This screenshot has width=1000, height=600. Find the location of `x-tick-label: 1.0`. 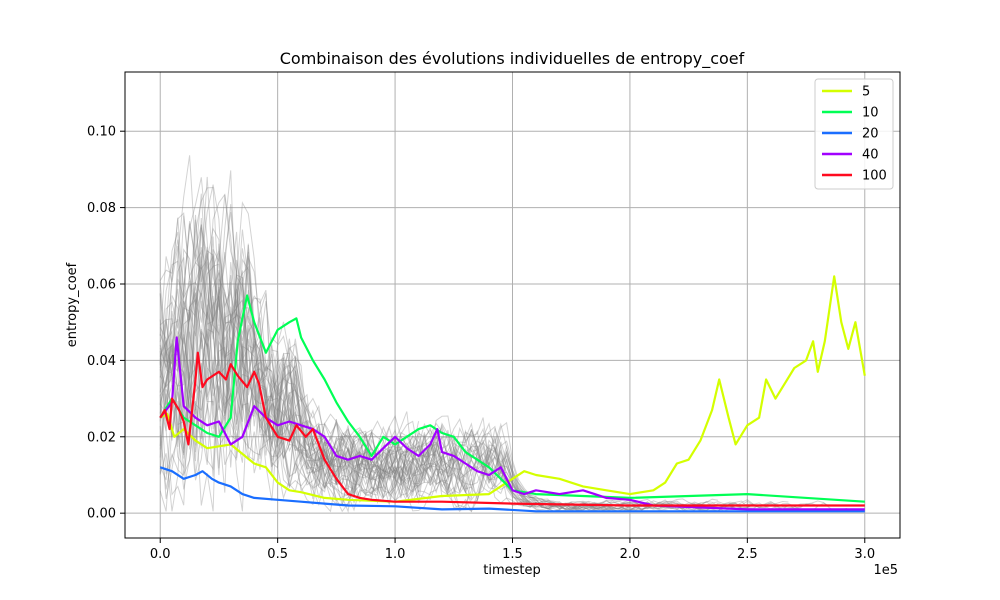

x-tick-label: 1.0 is located at coordinates (395, 554).